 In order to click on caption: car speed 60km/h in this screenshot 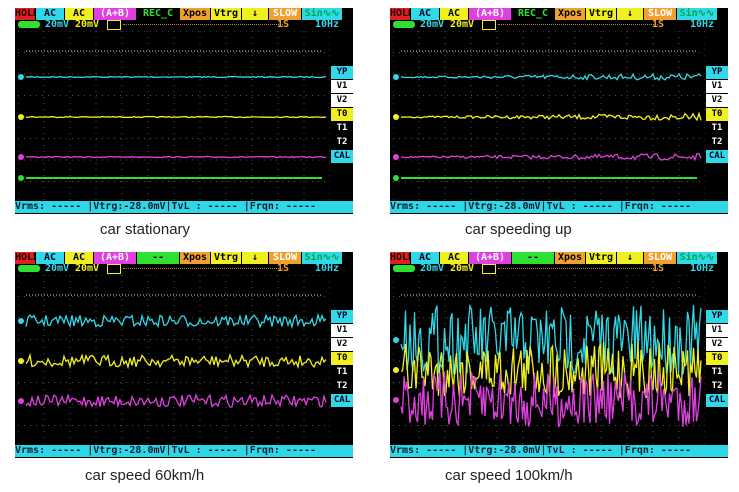, I will do `click(145, 475)`.